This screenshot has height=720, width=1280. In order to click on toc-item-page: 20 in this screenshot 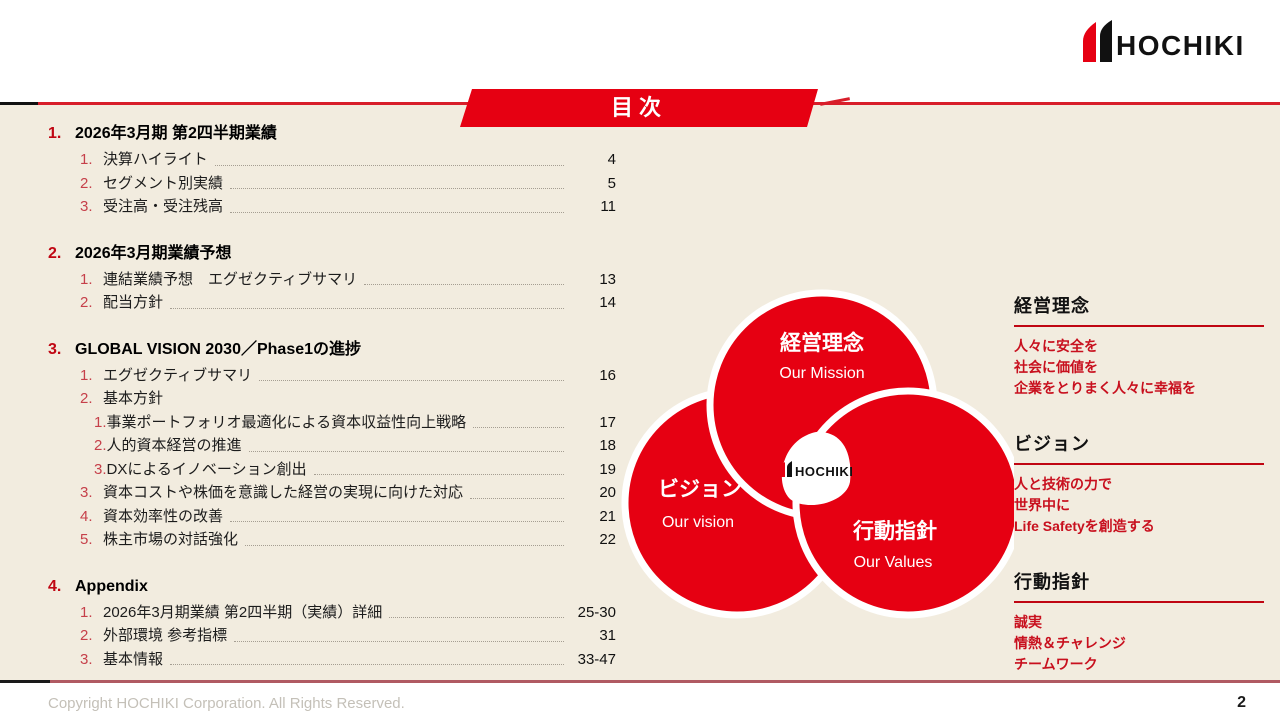, I will do `click(607, 492)`.